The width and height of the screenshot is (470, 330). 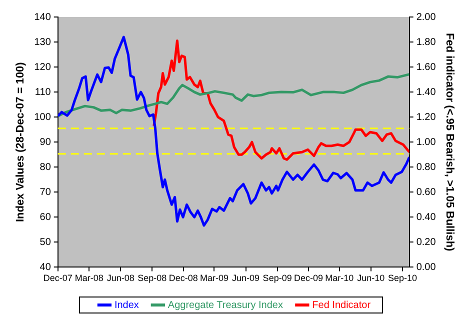 What do you see at coordinates (43, 92) in the screenshot?
I see `y-tick-label: 110` at bounding box center [43, 92].